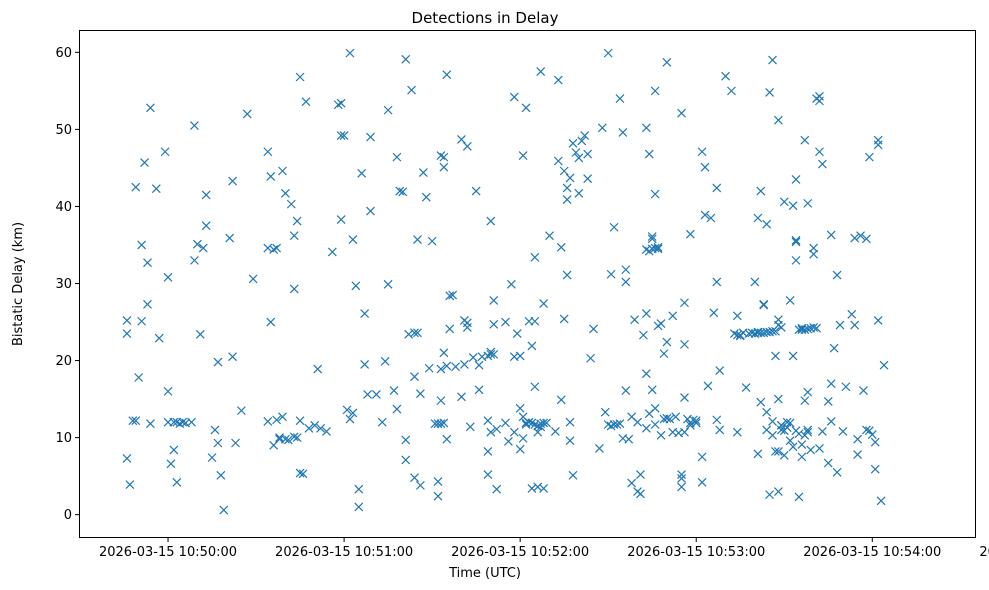 The height and width of the screenshot is (590, 989). I want to click on x-tick-label: 2026-03-15 10:50:00, so click(168, 552).